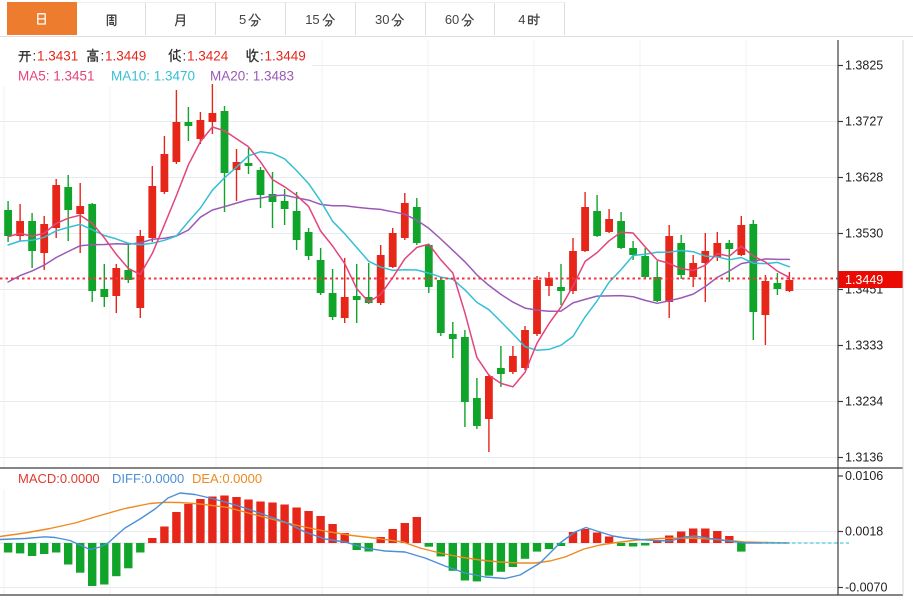 The width and height of the screenshot is (913, 600). What do you see at coordinates (864, 402) in the screenshot?
I see `svg-text: 1.3234` at bounding box center [864, 402].